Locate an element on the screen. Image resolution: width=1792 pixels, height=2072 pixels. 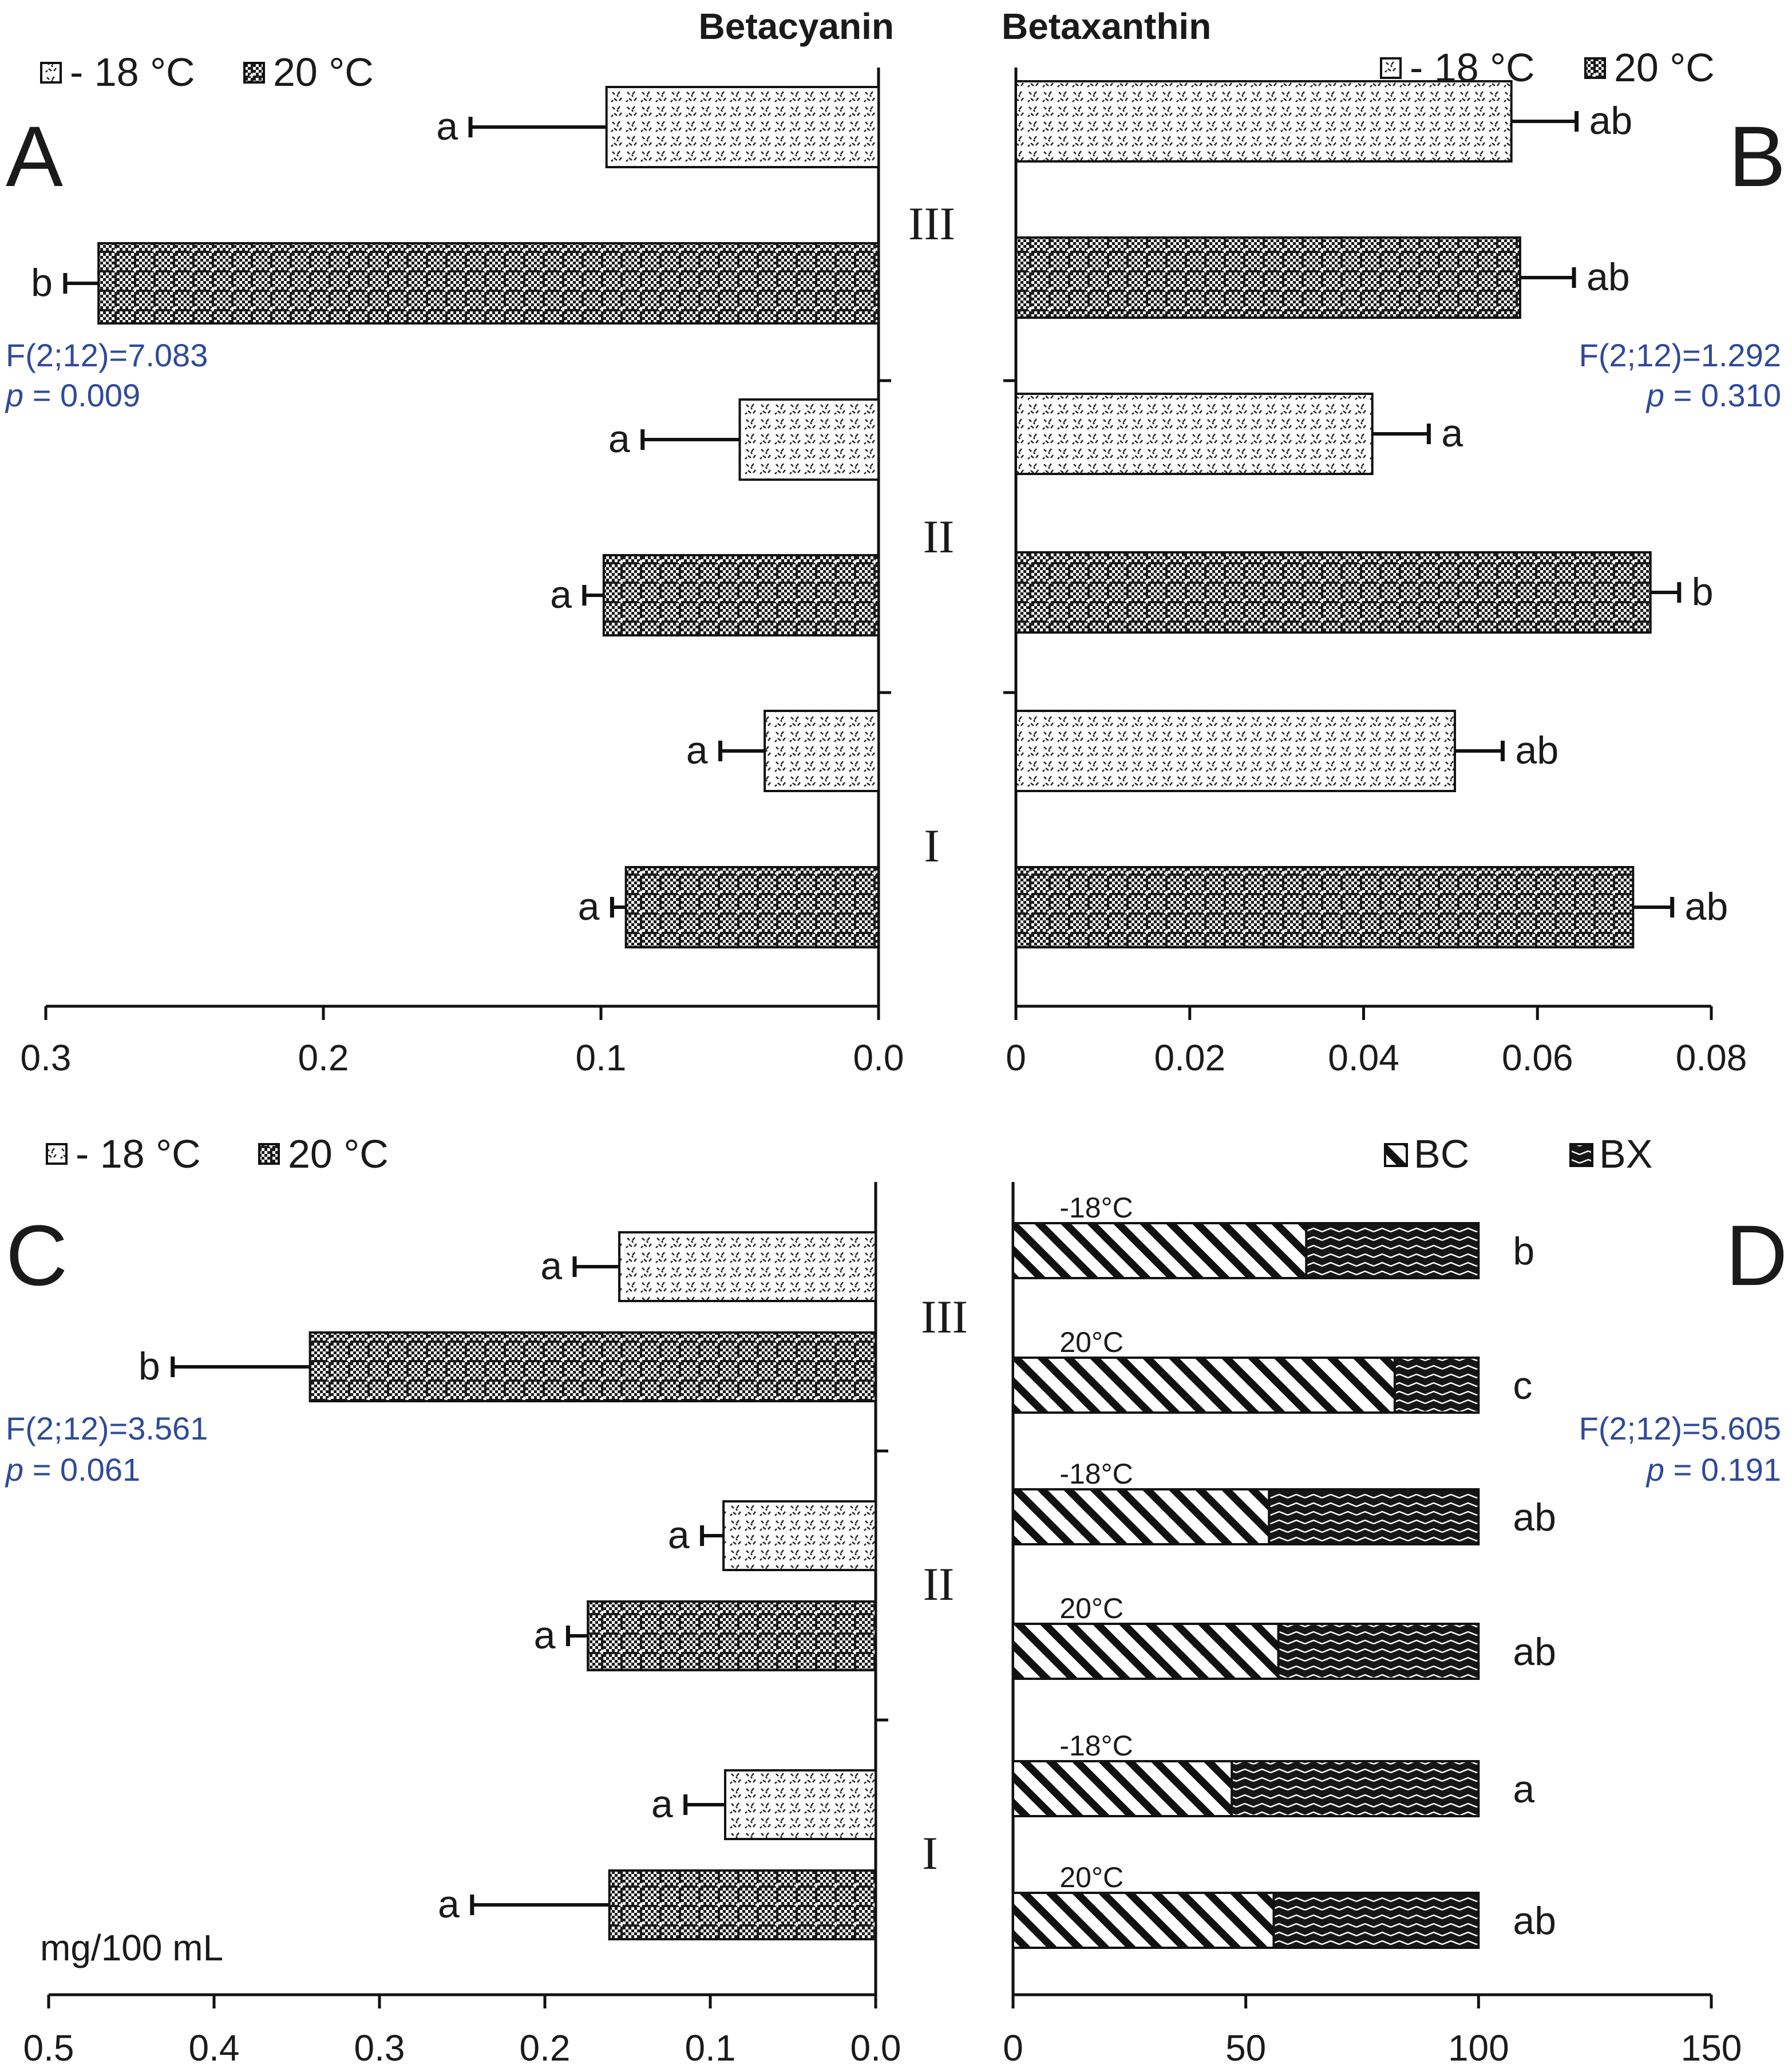
tick-label-b-4: 0.08 is located at coordinates (1711, 1057).